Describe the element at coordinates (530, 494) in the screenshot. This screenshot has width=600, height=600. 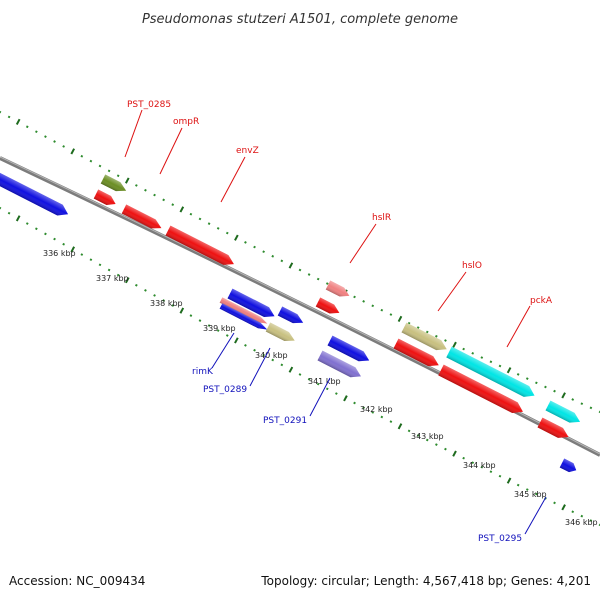
I see `scale-label: 345 kbp` at that location.